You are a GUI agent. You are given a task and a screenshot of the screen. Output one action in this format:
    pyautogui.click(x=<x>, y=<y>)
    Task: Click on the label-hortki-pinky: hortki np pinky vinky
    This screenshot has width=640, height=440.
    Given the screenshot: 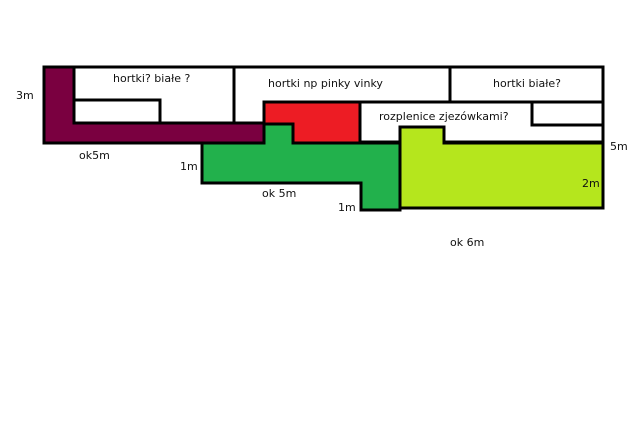 What is the action you would take?
    pyautogui.click(x=325, y=83)
    